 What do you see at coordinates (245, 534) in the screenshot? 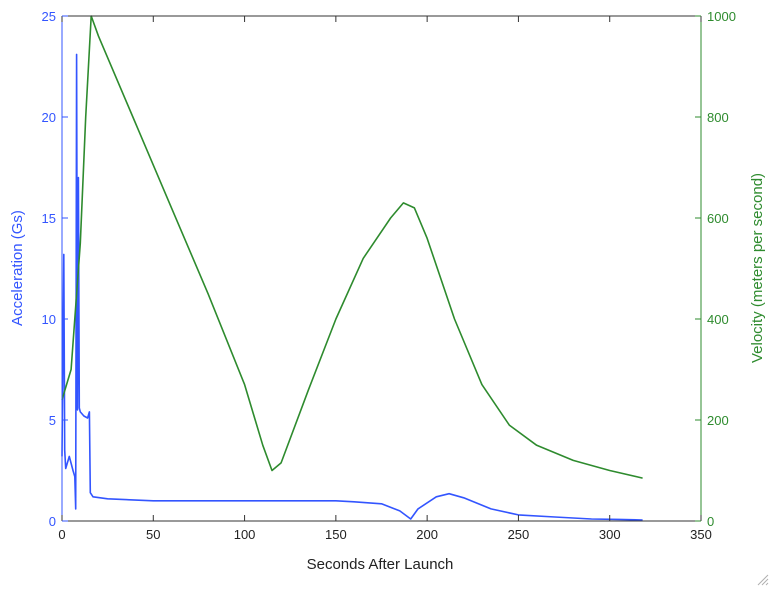
I see `x-tick-label: 100` at bounding box center [245, 534].